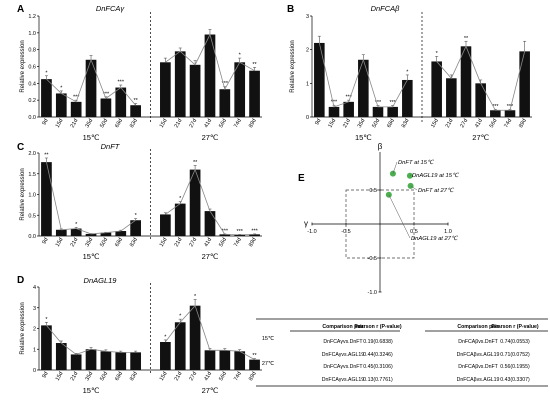  What do you see at coordinates (89, 376) in the screenshot?
I see `x-tick-label-d: 35d` at bounding box center [89, 376].